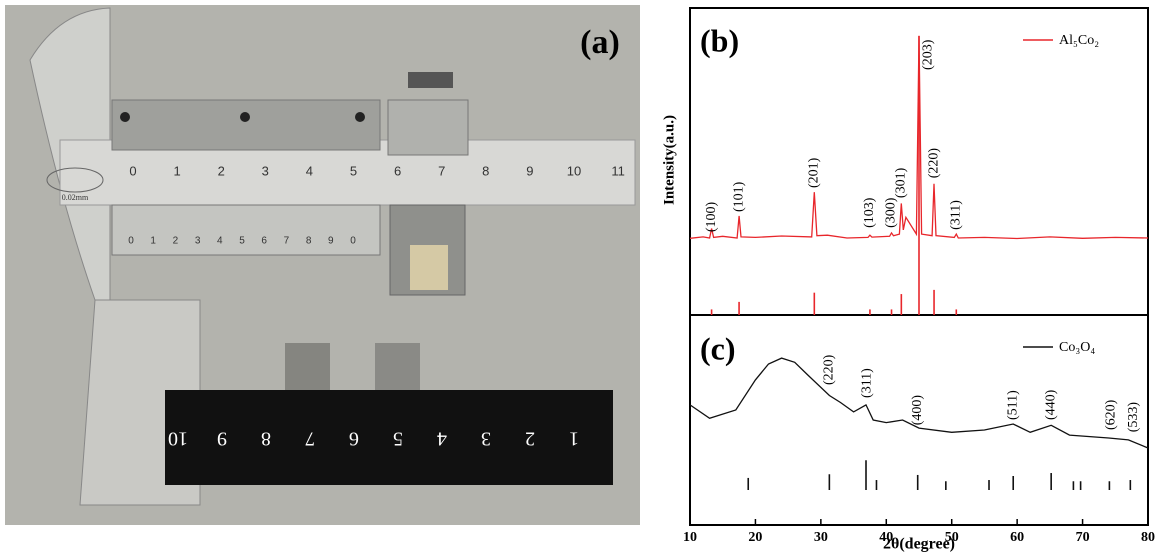 Image resolution: width=1162 pixels, height=553 pixels. Describe the element at coordinates (1017, 537) in the screenshot. I see `x-tick-label: 60` at that location.